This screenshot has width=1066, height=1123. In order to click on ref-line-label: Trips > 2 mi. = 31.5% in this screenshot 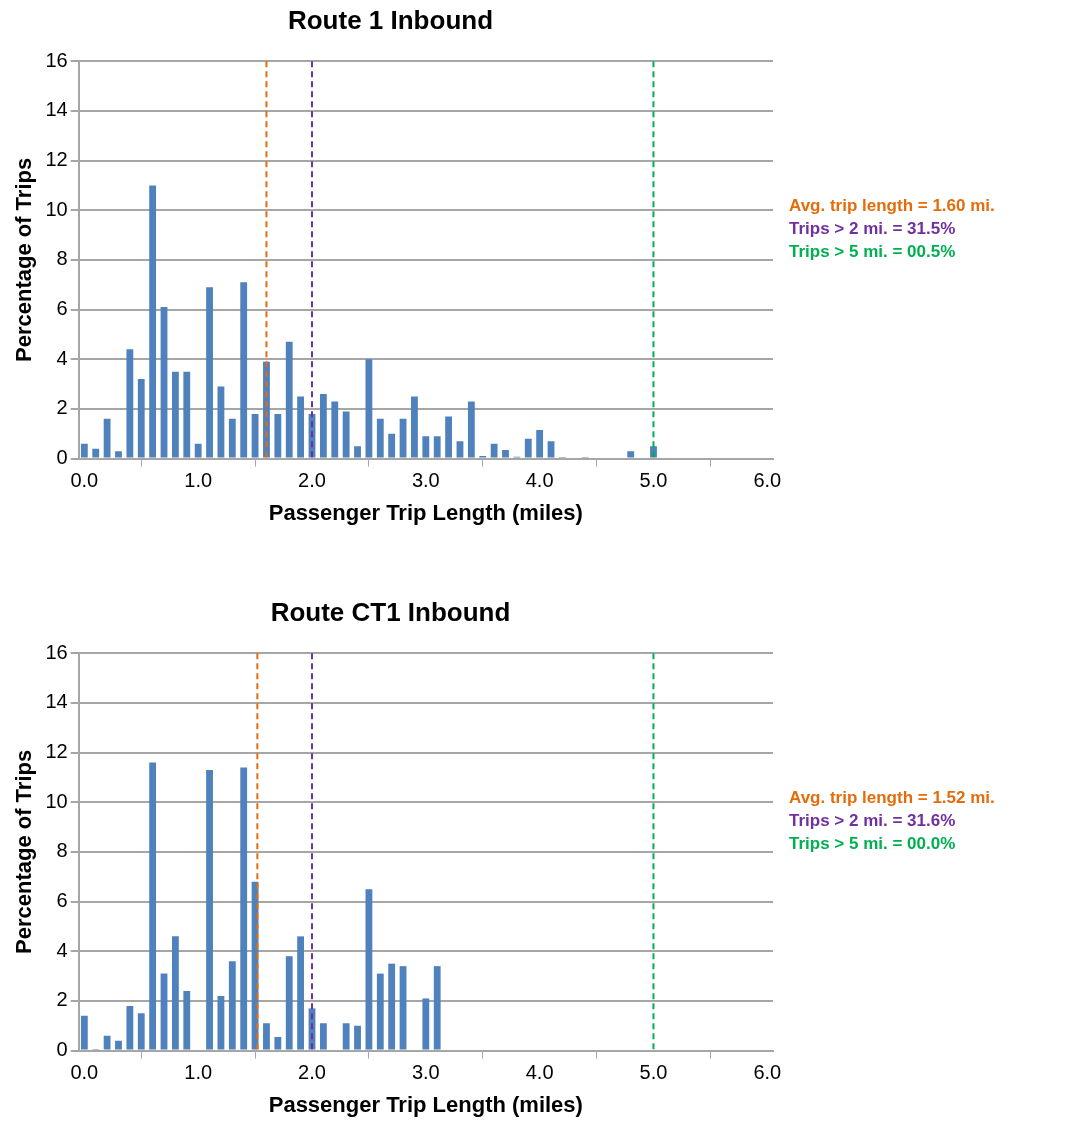, I will do `click(872, 228)`.